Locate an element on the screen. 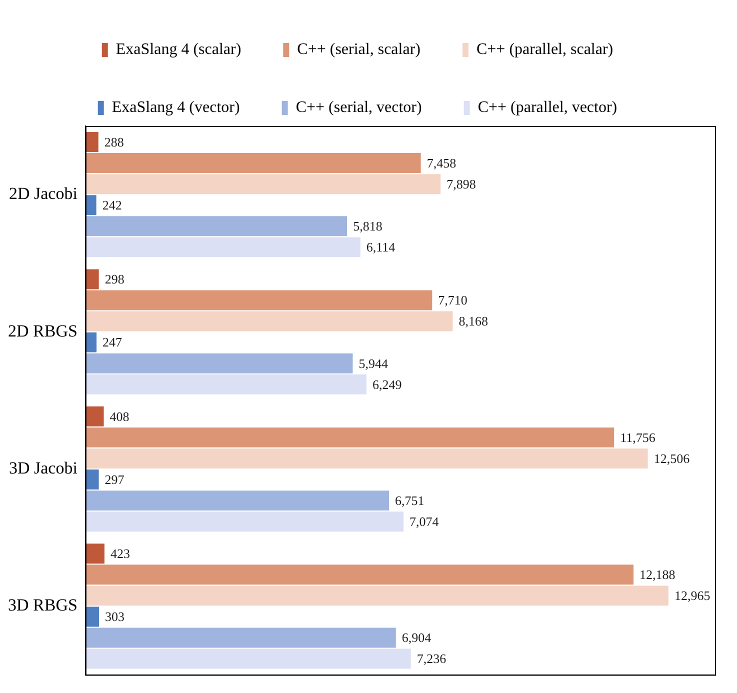  data-label: 242 is located at coordinates (112, 205).